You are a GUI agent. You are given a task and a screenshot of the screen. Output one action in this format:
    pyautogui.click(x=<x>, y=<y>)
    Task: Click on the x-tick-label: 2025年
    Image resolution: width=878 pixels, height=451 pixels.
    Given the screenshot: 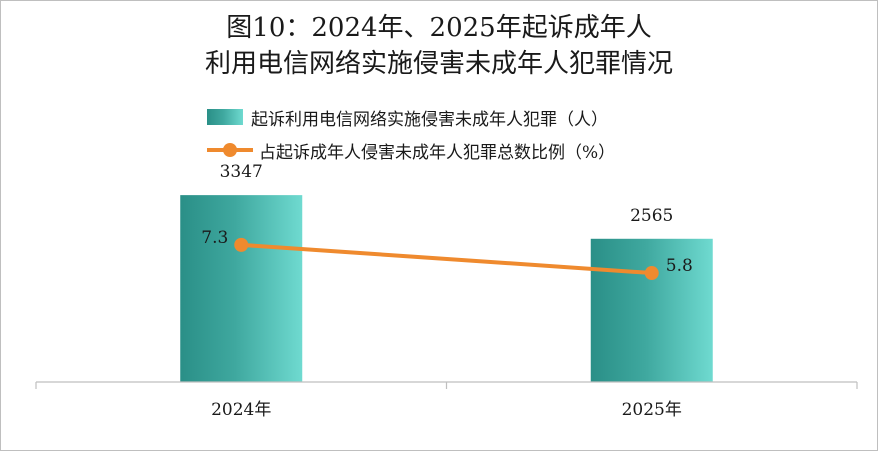 What is the action you would take?
    pyautogui.click(x=652, y=410)
    